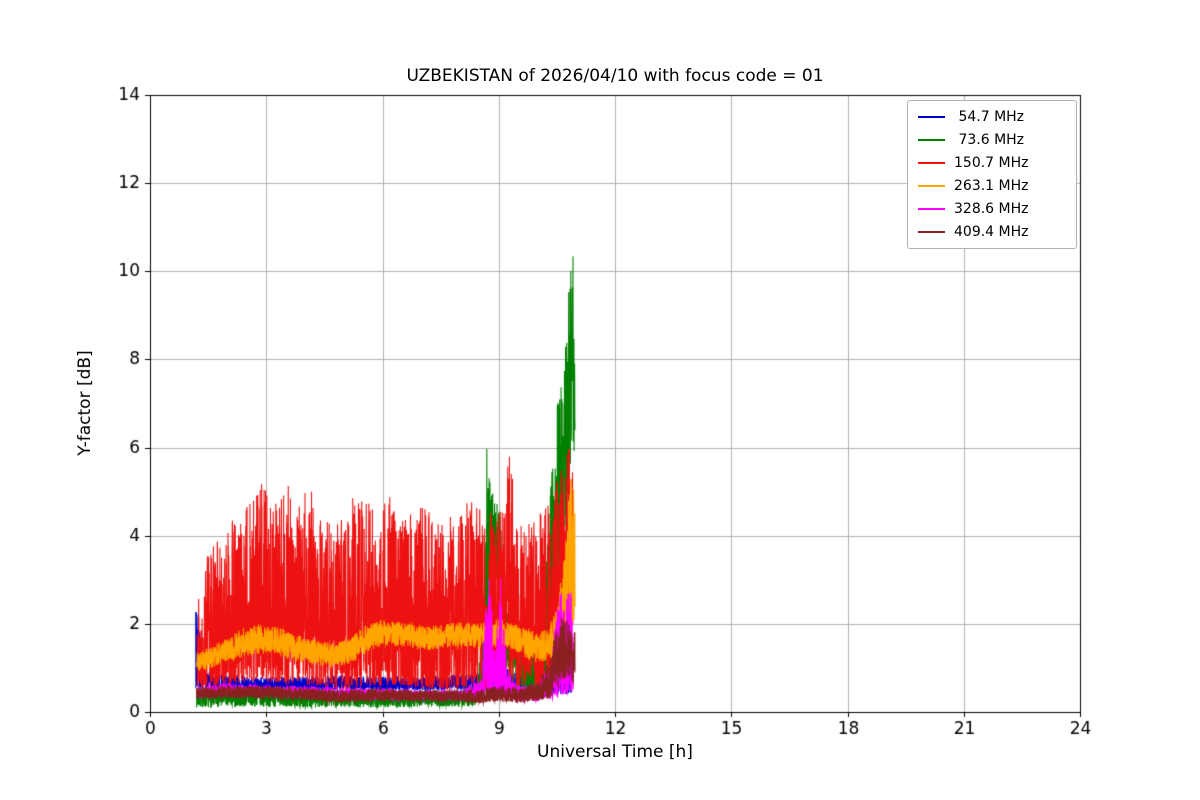 The width and height of the screenshot is (1200, 800). I want to click on y-axis-label: Y-factor [dB], so click(85, 403).